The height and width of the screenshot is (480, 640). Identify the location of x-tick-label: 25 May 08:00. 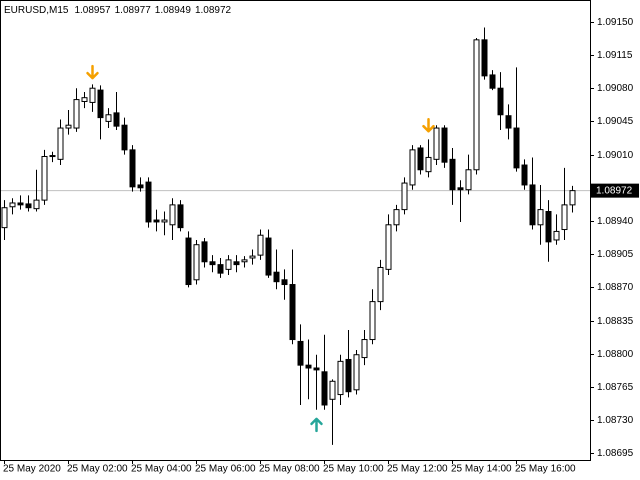
(289, 469).